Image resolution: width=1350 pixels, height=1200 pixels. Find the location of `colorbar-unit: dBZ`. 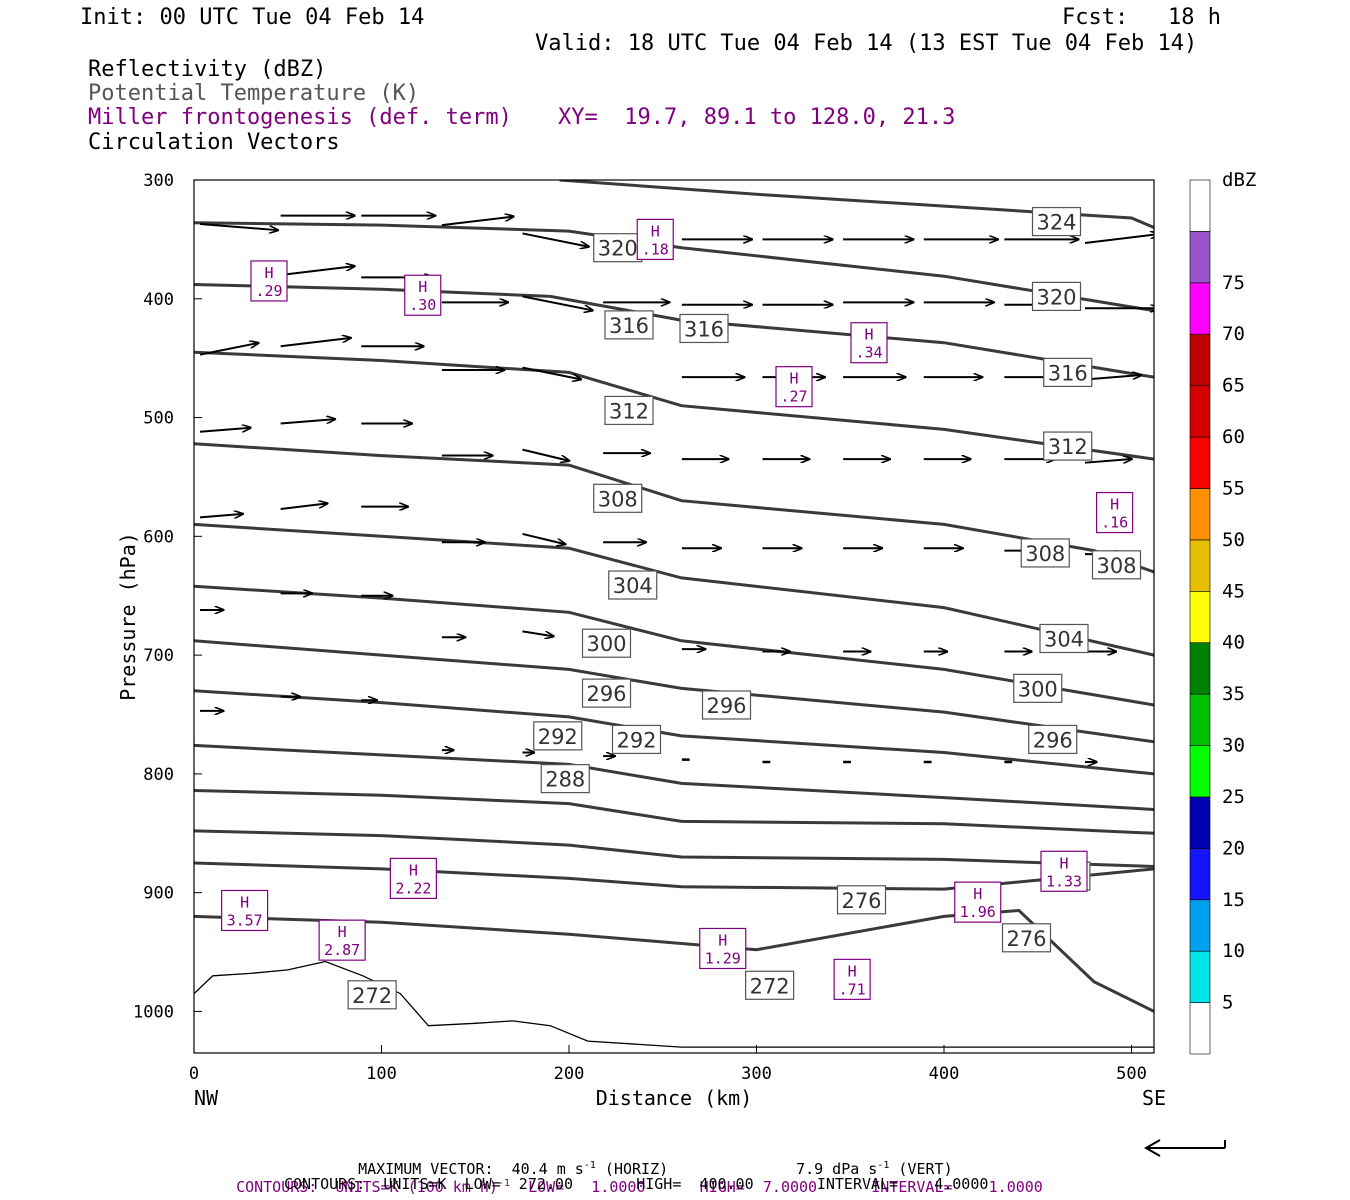

colorbar-unit: dBZ is located at coordinates (1239, 180).